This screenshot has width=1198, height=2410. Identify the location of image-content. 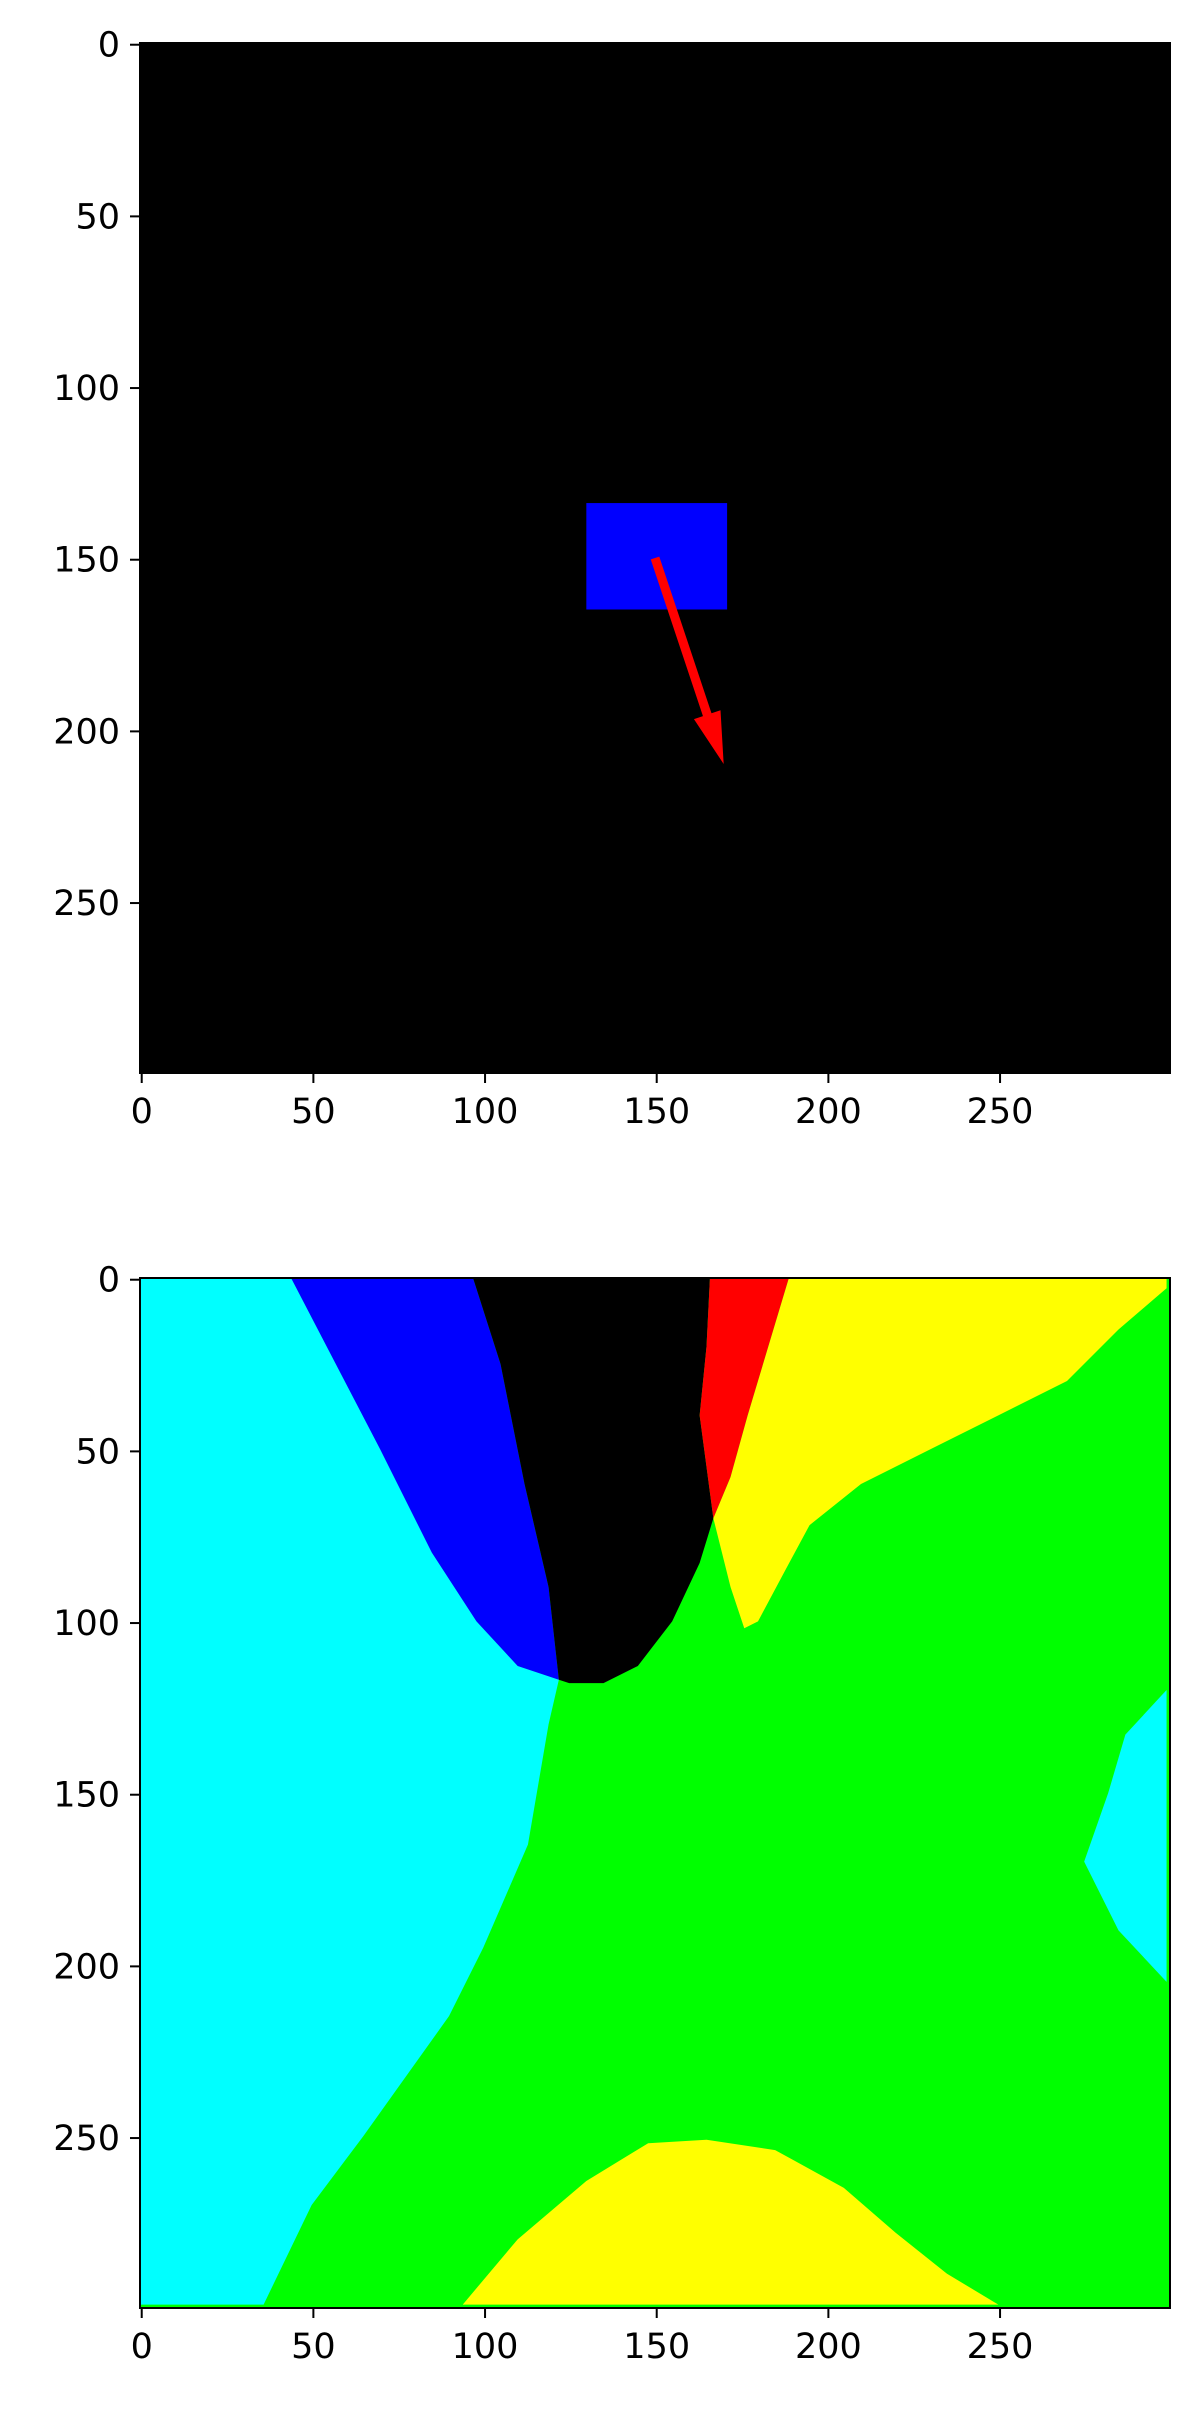
(657, 633).